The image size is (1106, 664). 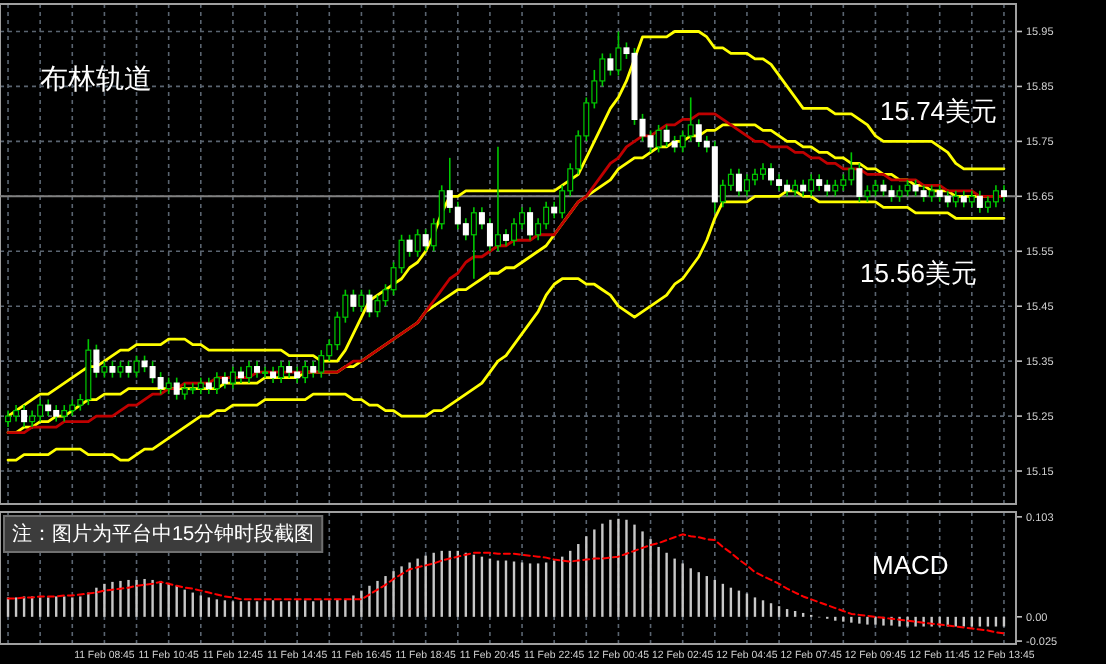 I want to click on text: 布林轨道, so click(x=96, y=78).